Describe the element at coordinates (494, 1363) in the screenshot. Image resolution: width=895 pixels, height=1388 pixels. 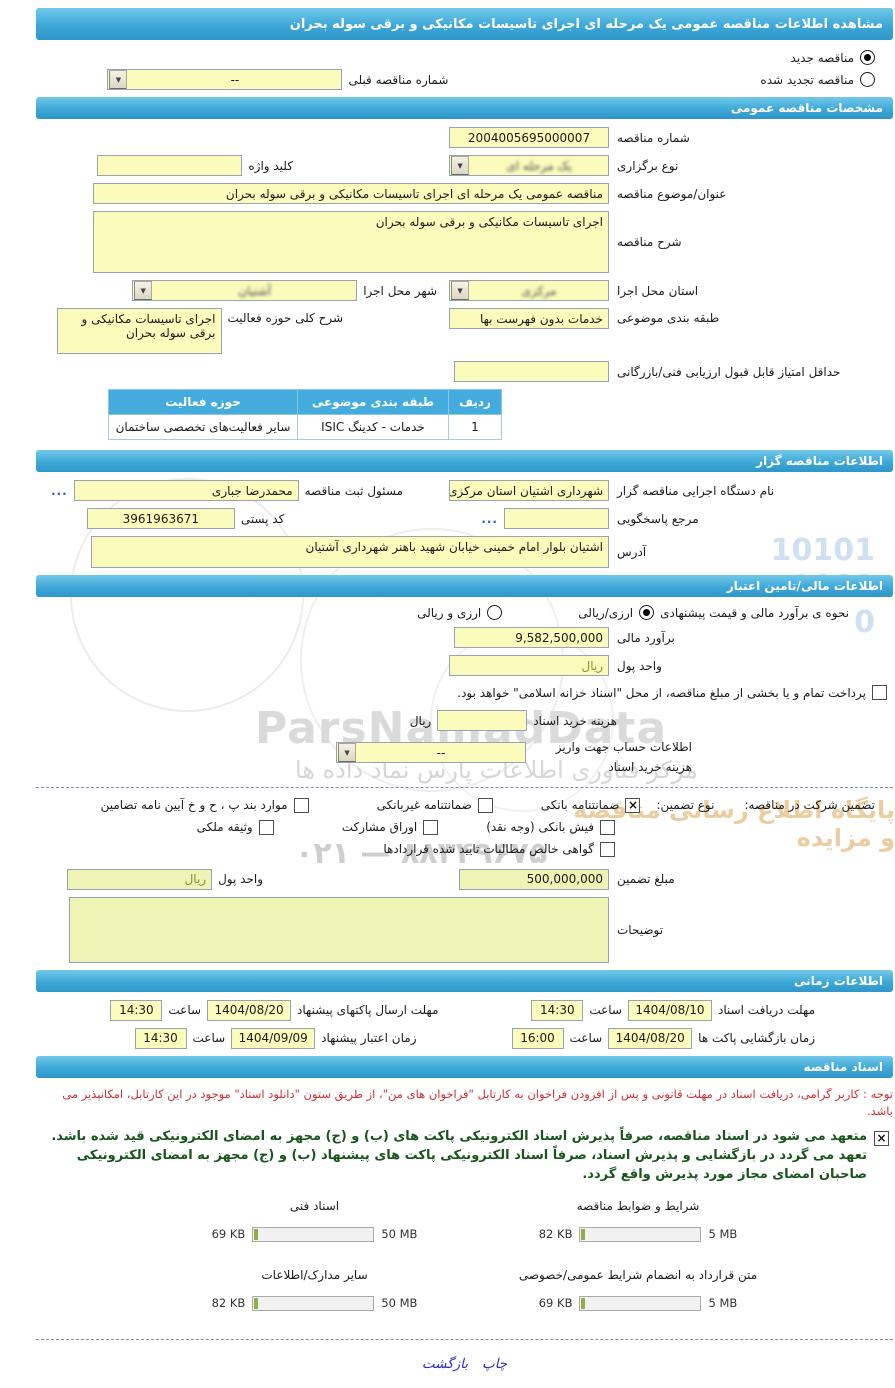
I see `print-link: چاپ` at that location.